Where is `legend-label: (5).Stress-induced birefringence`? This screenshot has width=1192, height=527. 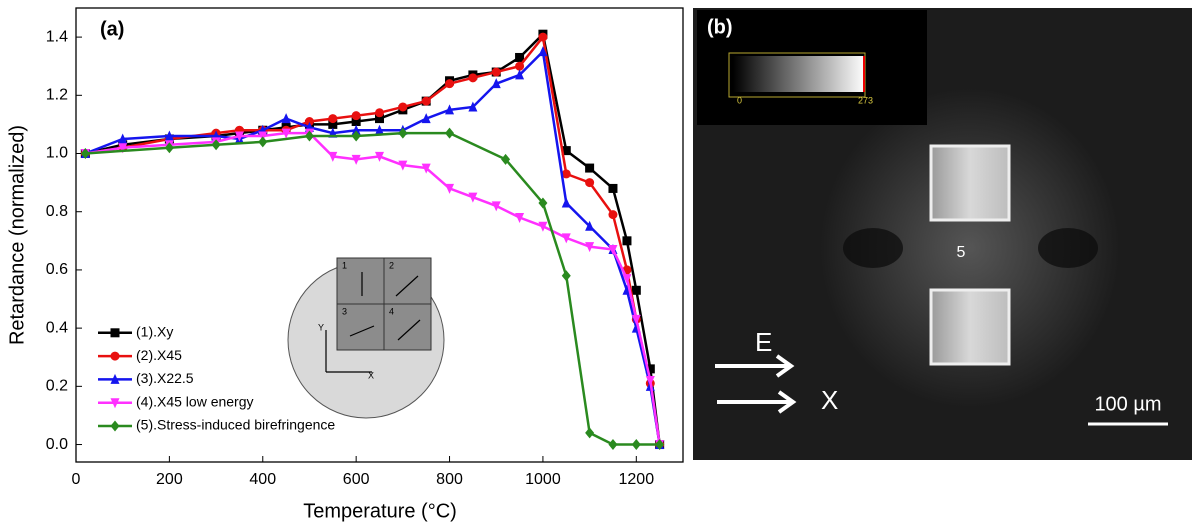
legend-label: (5).Stress-induced birefringence is located at coordinates (235, 425).